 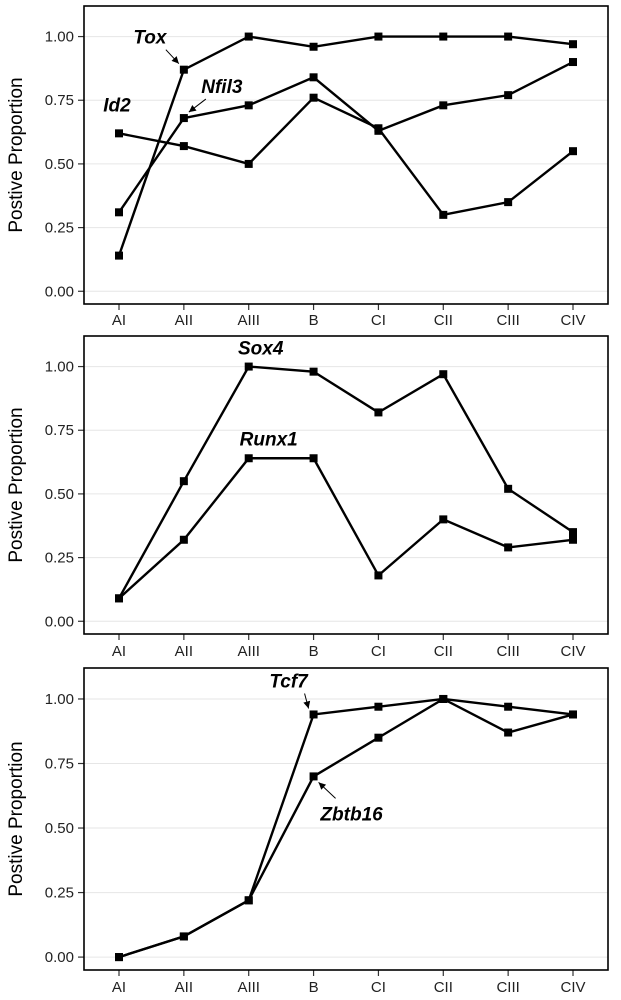 What do you see at coordinates (351, 814) in the screenshot?
I see `gene-label: Zbtb16` at bounding box center [351, 814].